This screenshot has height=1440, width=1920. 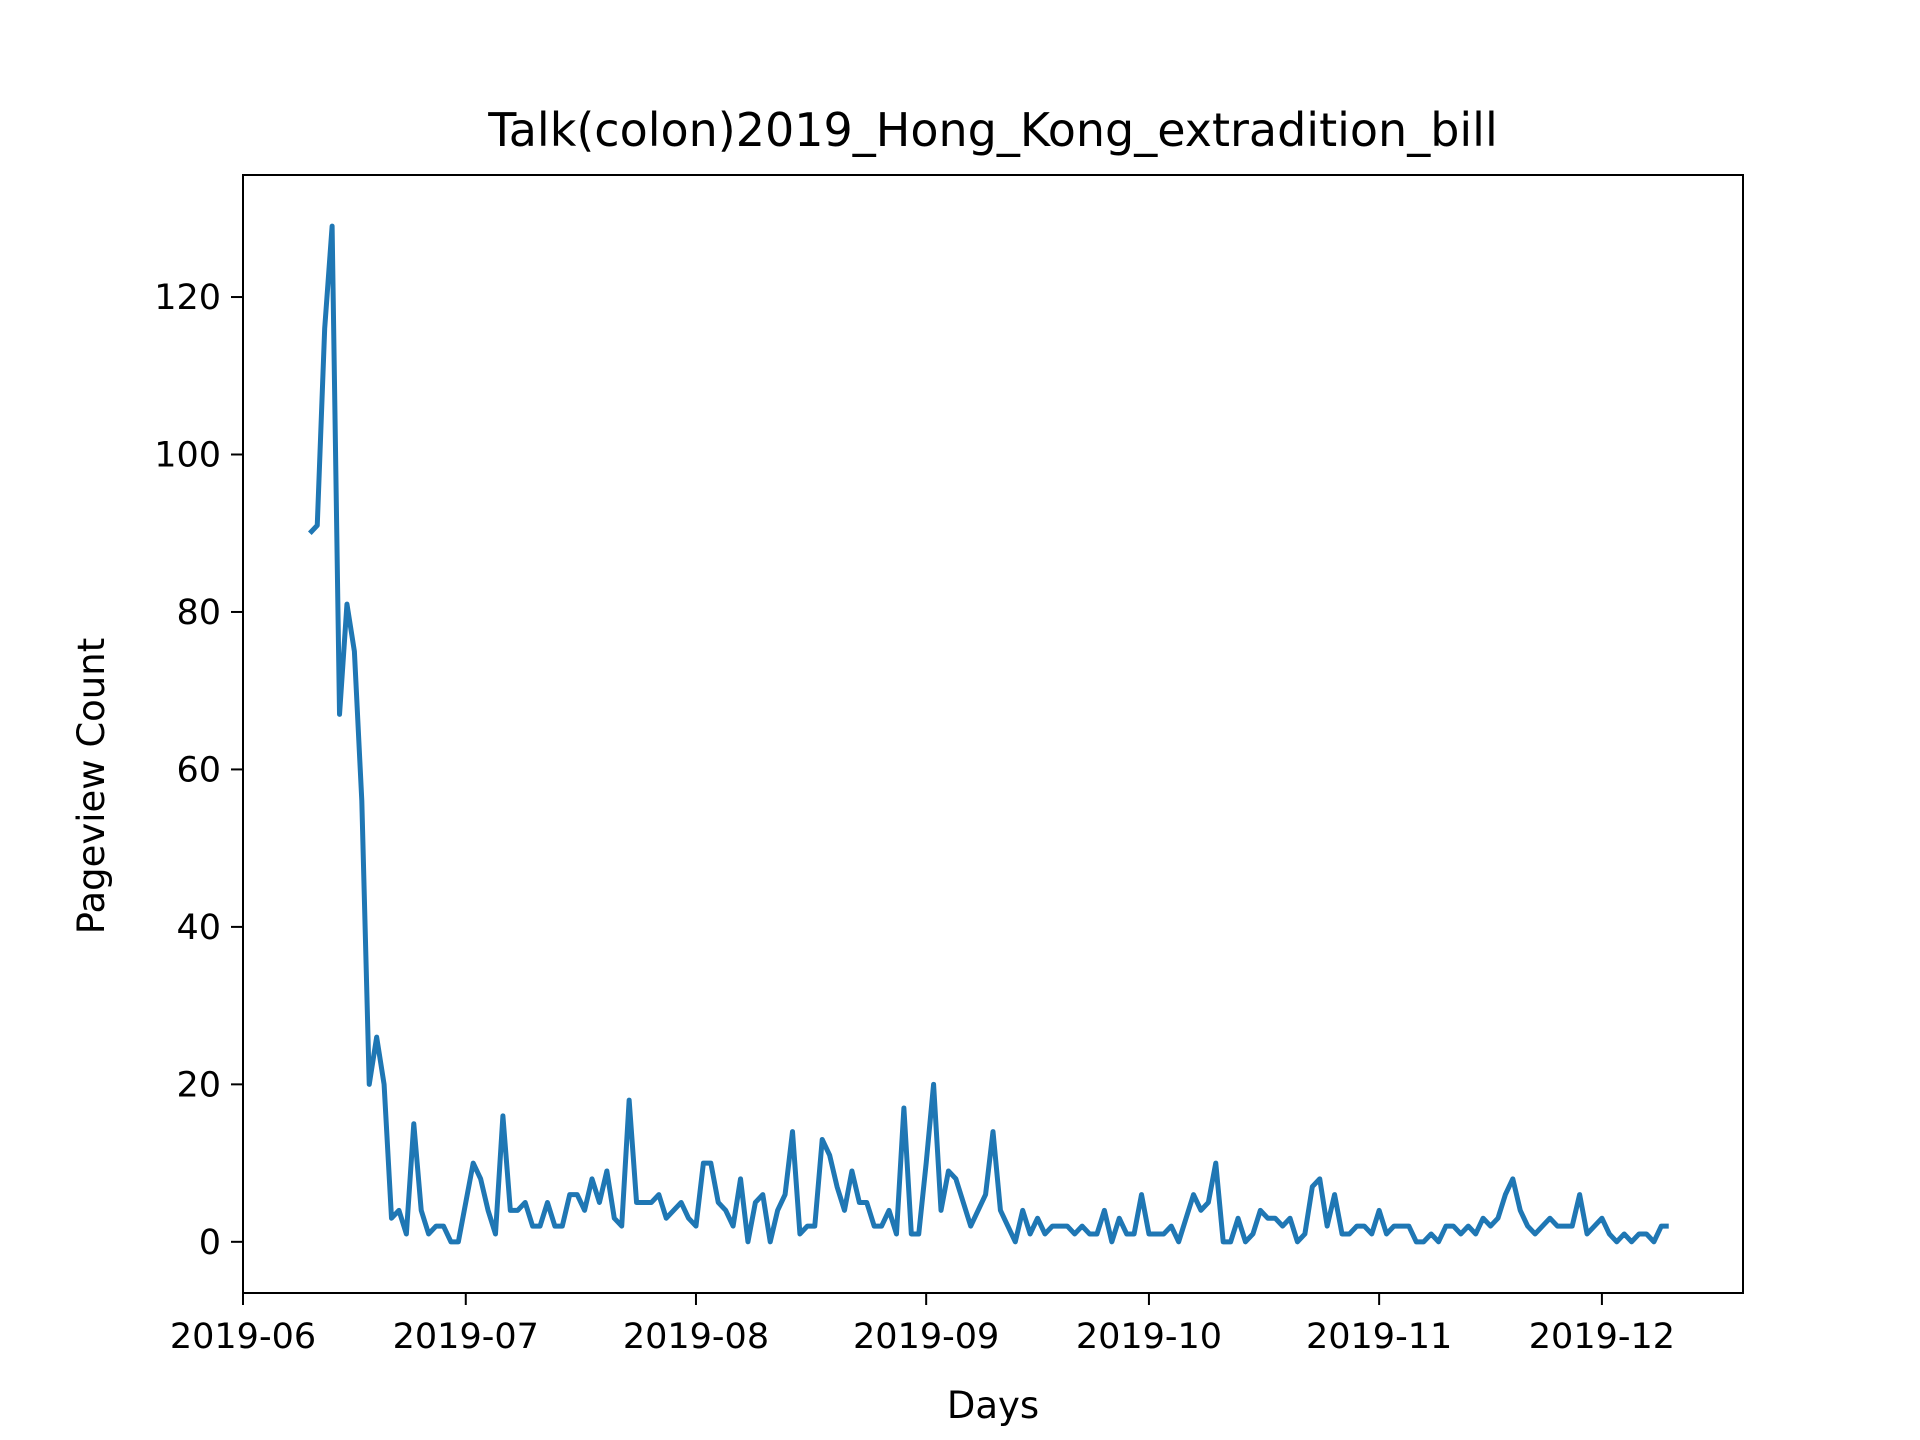 I want to click on x-tick-label: 2019-08, so click(x=696, y=1337).